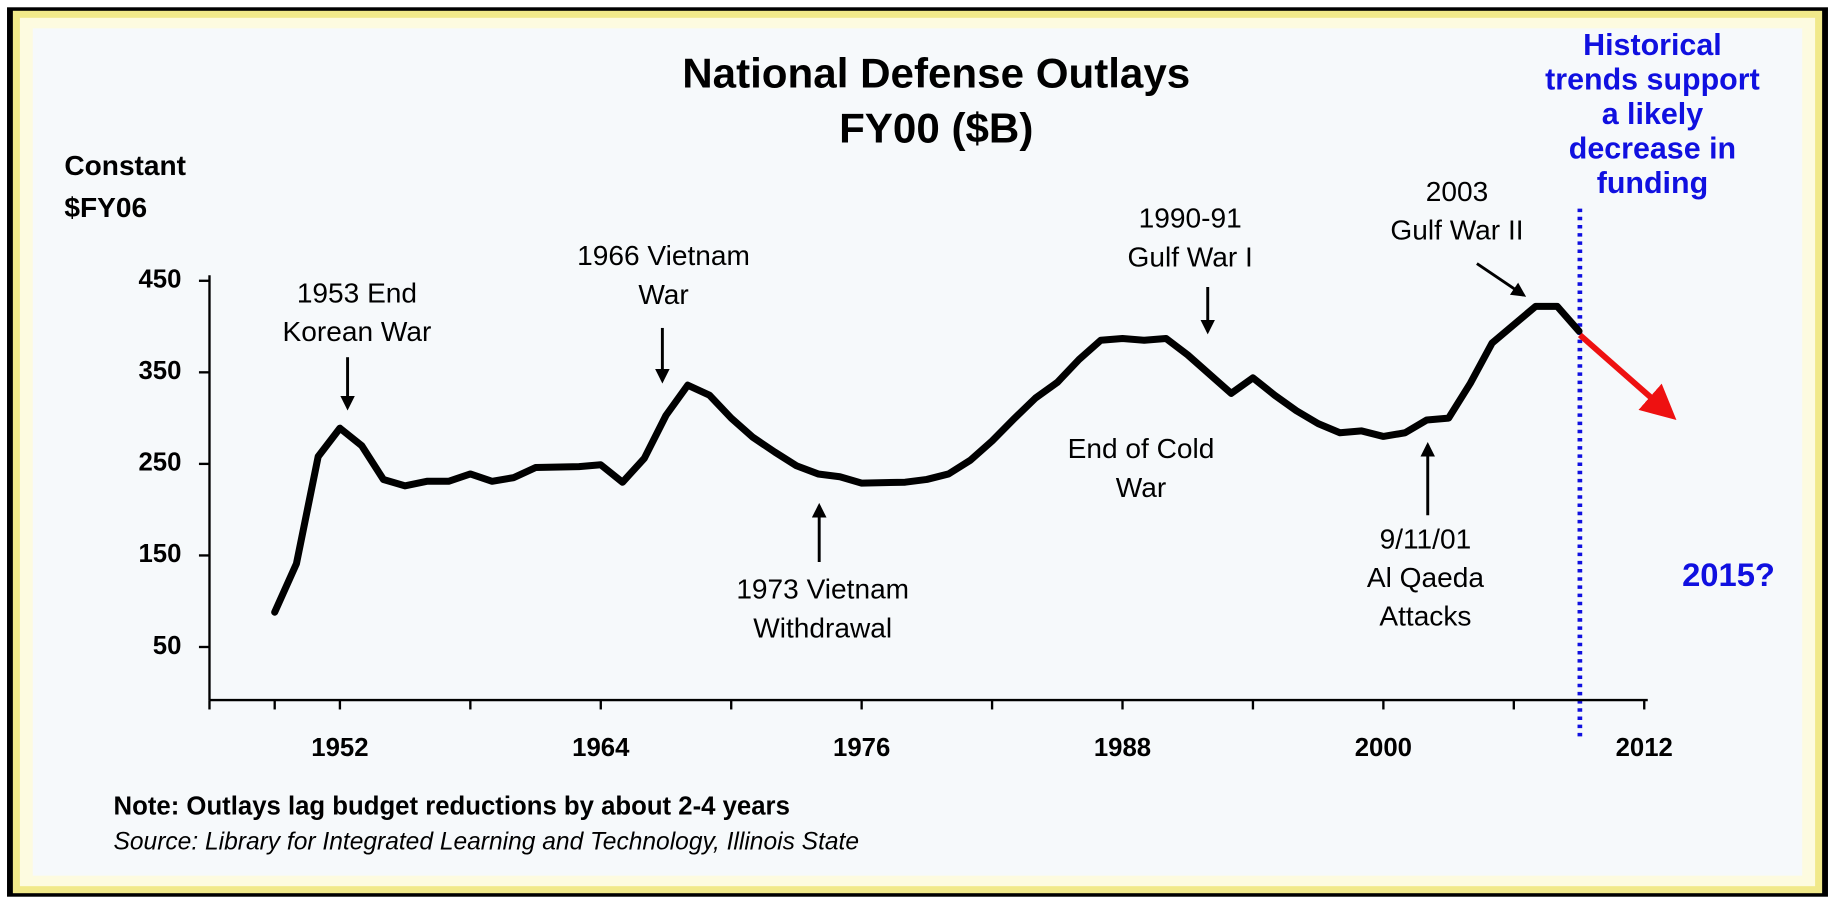 The width and height of the screenshot is (1835, 904). What do you see at coordinates (1501, 279) in the screenshot?
I see `annotation-arrow` at bounding box center [1501, 279].